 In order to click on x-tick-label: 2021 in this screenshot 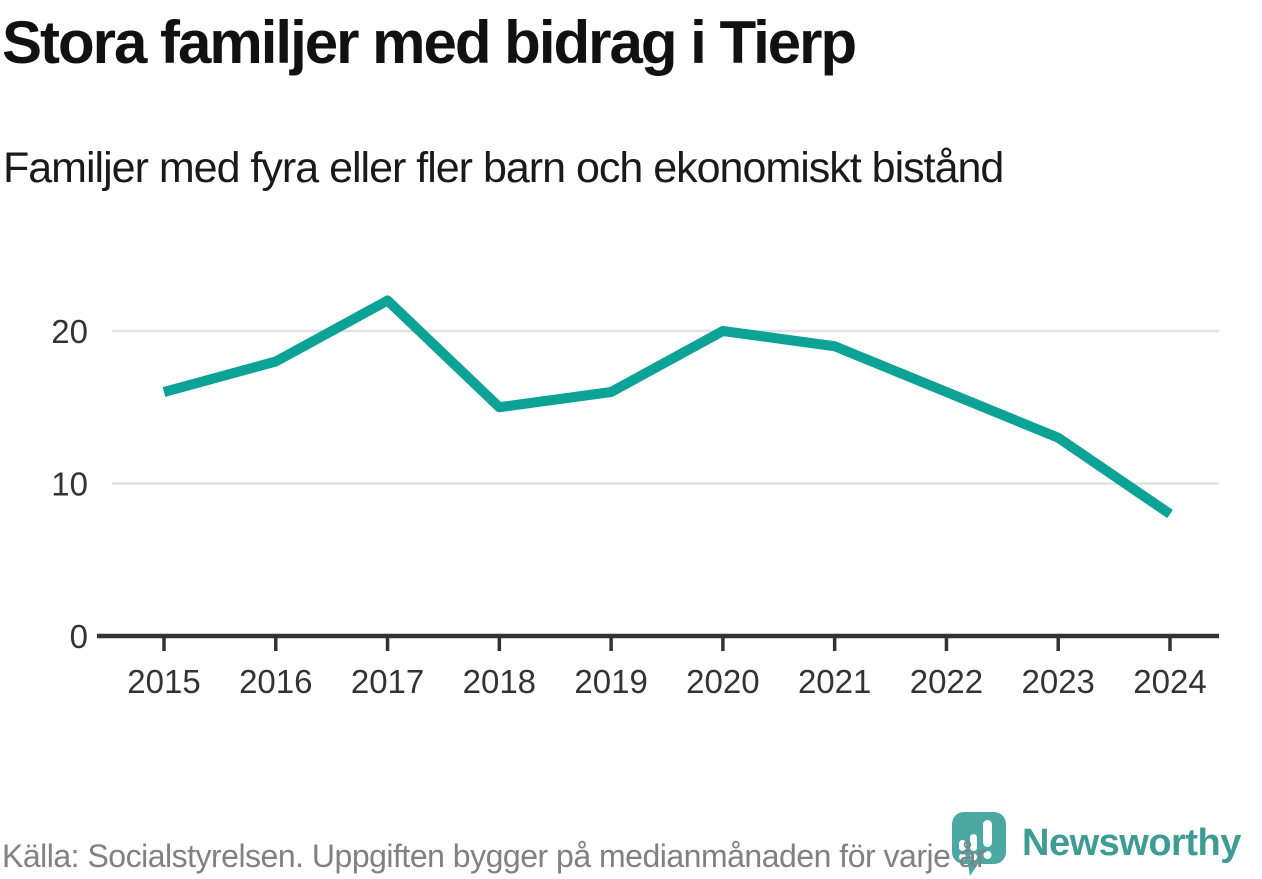, I will do `click(834, 681)`.